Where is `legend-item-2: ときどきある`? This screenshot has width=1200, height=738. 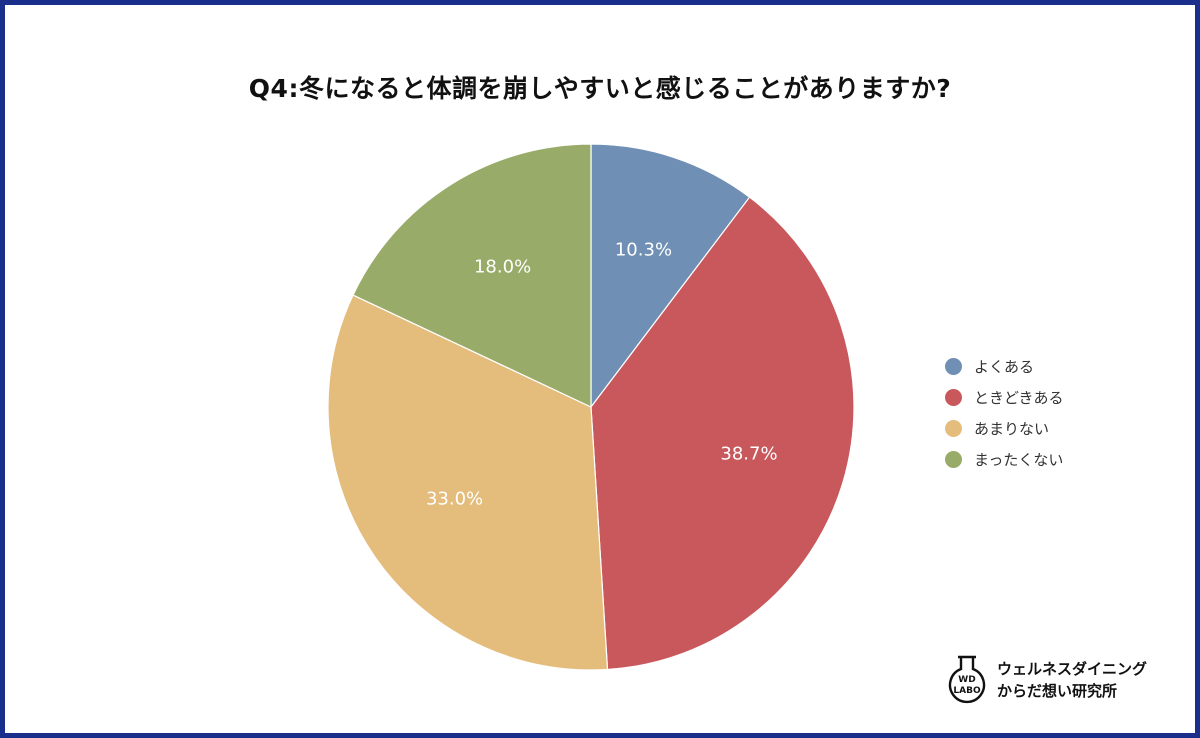
legend-item-2: ときどきある is located at coordinates (1004, 397).